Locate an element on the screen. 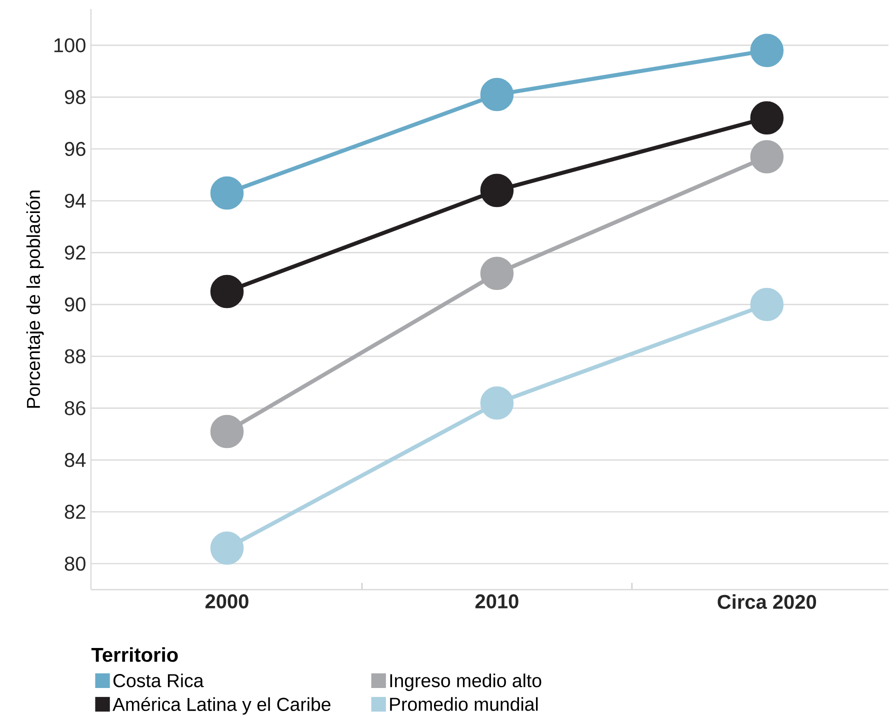 The width and height of the screenshot is (889, 726). x-tick-label: 2000 is located at coordinates (226, 601).